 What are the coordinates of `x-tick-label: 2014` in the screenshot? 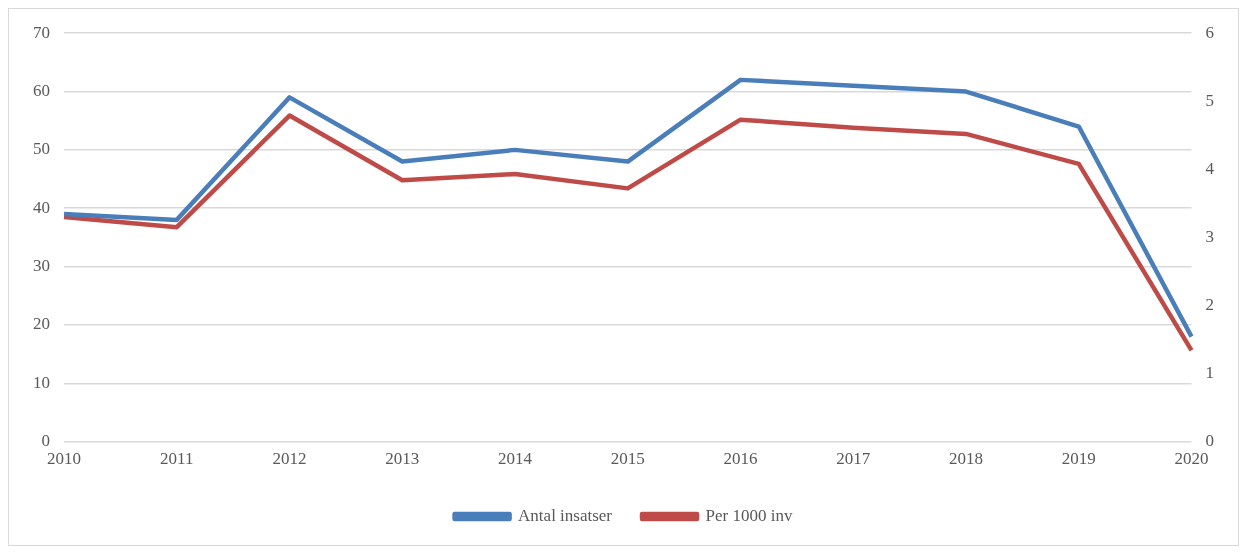 It's located at (515, 459).